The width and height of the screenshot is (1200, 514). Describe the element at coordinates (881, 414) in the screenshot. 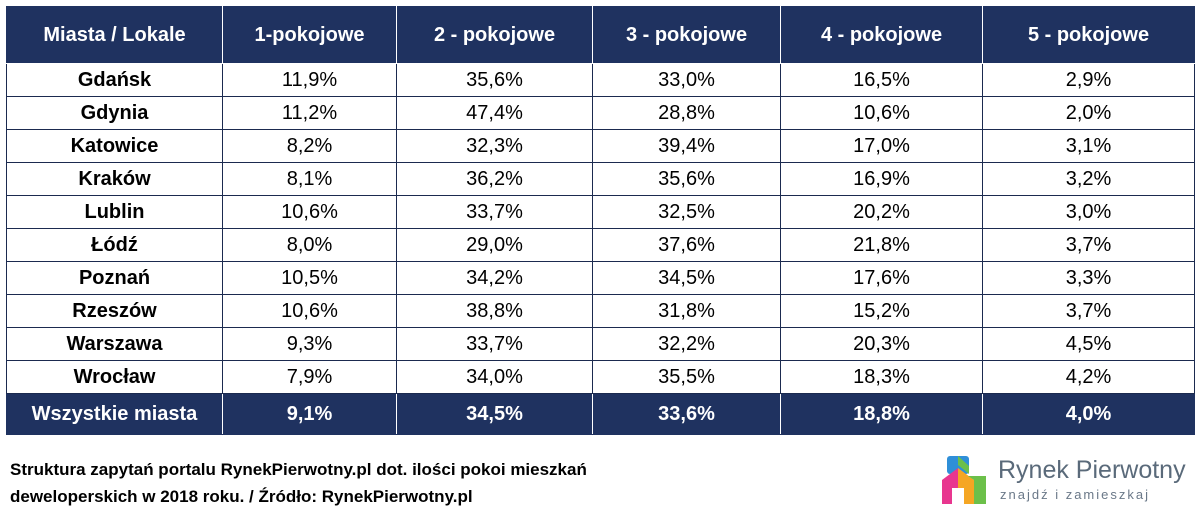

I see `total-cell: 18,8%` at that location.